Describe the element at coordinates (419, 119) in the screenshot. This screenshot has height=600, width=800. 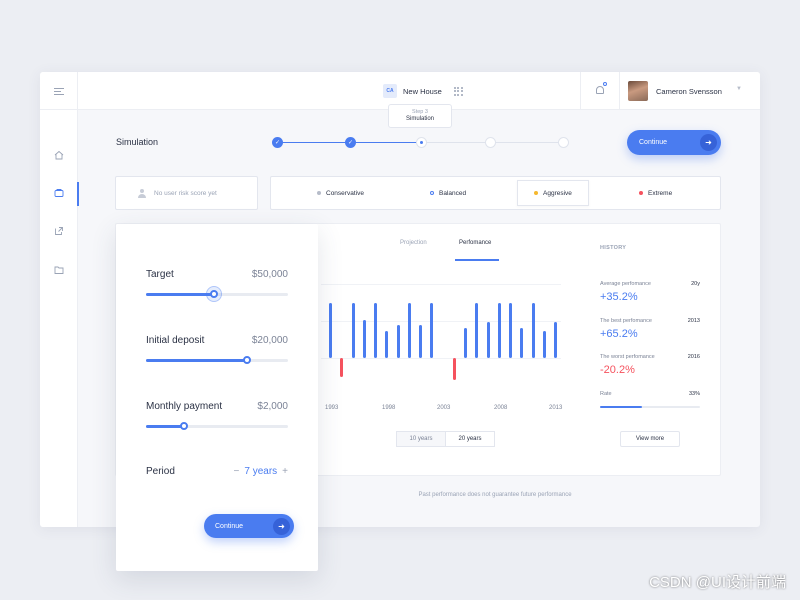
I see `tooltip-title: Simulation` at that location.